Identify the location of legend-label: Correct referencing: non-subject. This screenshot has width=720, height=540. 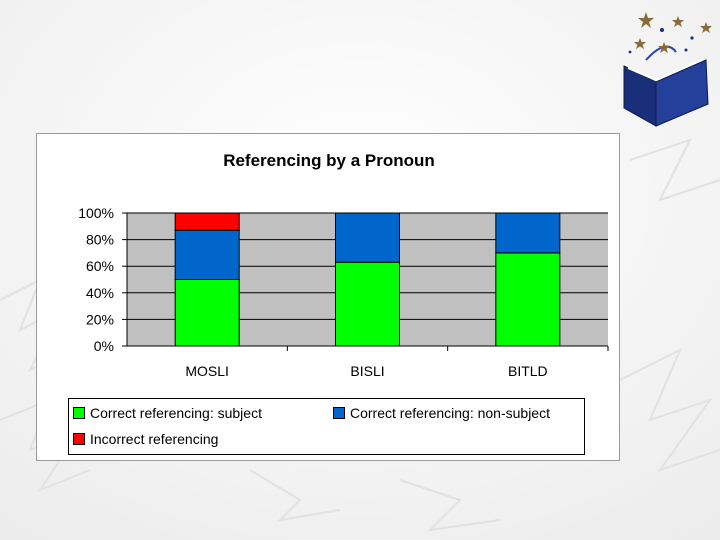
(450, 413).